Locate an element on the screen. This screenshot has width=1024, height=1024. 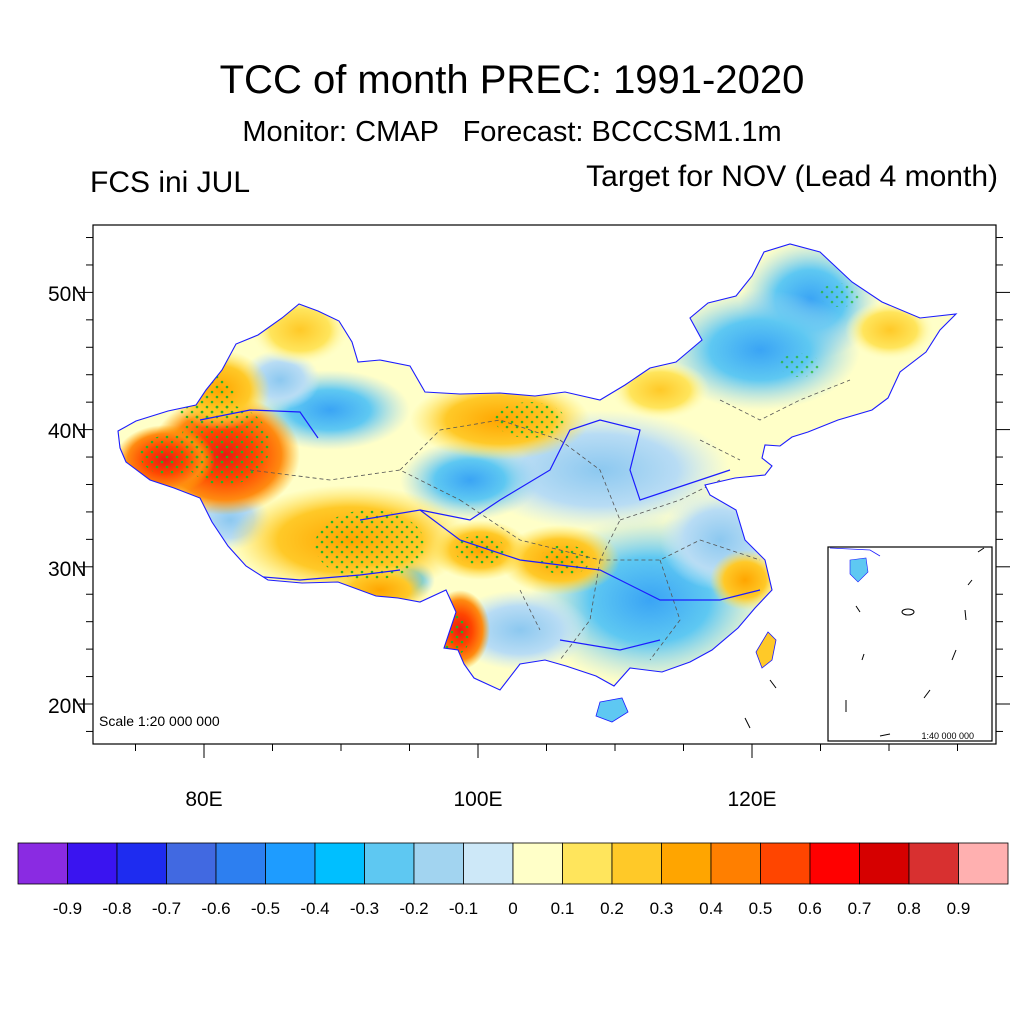
colorbar-label: 0.4 is located at coordinates (711, 908).